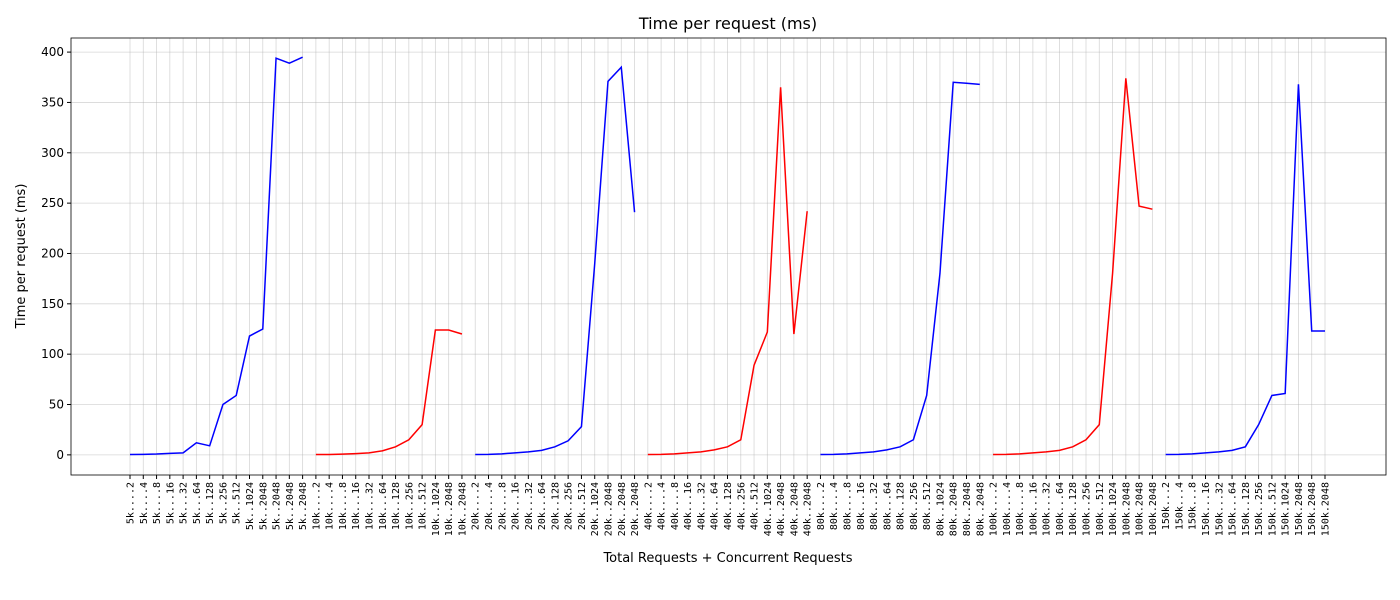 The width and height of the screenshot is (1400, 600). I want to click on x-tick-label: 10k..128, so click(396, 506).